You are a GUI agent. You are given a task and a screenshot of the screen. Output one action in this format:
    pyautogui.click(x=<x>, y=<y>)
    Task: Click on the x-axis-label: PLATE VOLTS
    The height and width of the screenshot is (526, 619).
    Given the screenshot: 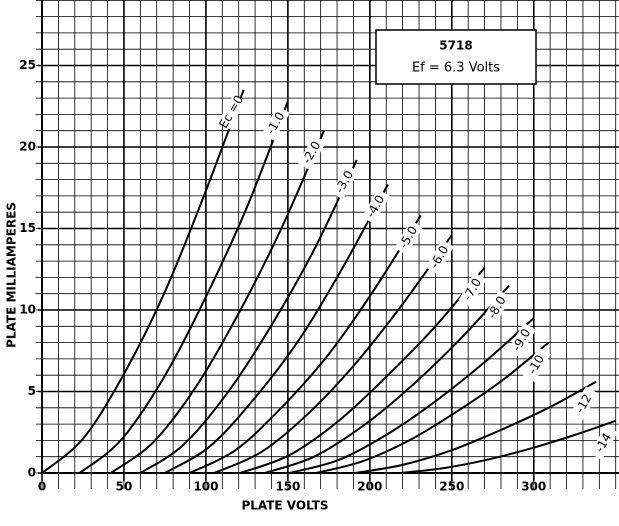 What is the action you would take?
    pyautogui.click(x=284, y=506)
    